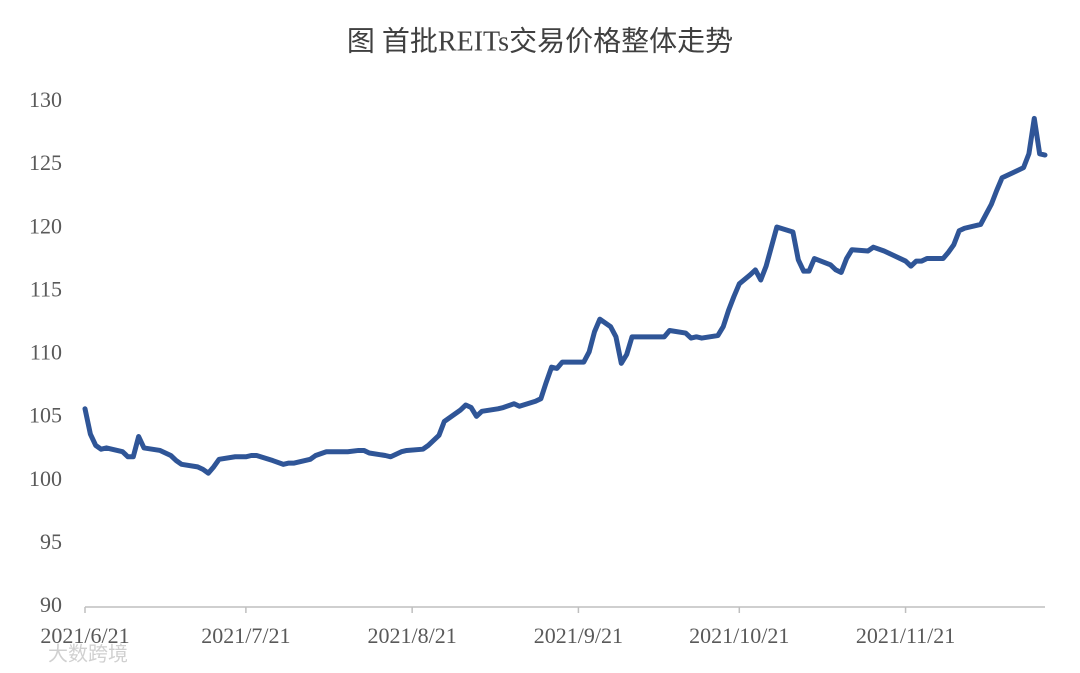  I want to click on x-tick-label: 2021/11/21, so click(905, 635).